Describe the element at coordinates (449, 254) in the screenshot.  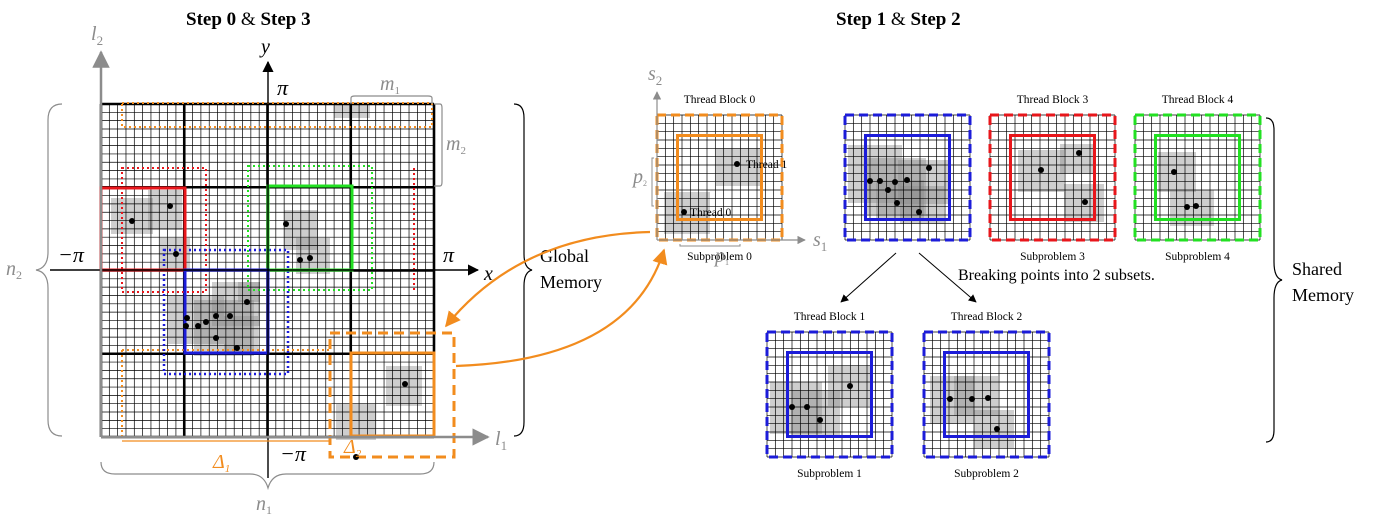
I see `pi-right-label: π` at that location.